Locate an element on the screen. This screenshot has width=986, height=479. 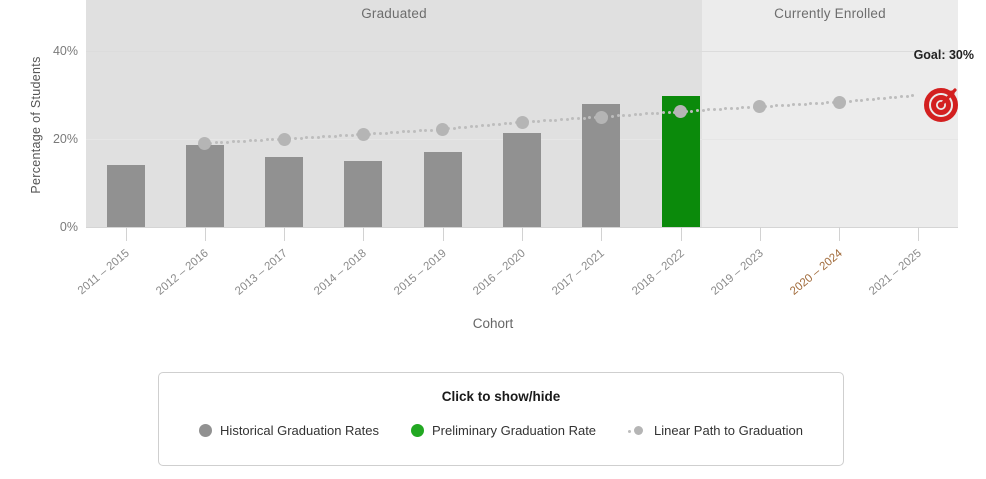
legend-swatch-linear-path-icon is located at coordinates (637, 430).